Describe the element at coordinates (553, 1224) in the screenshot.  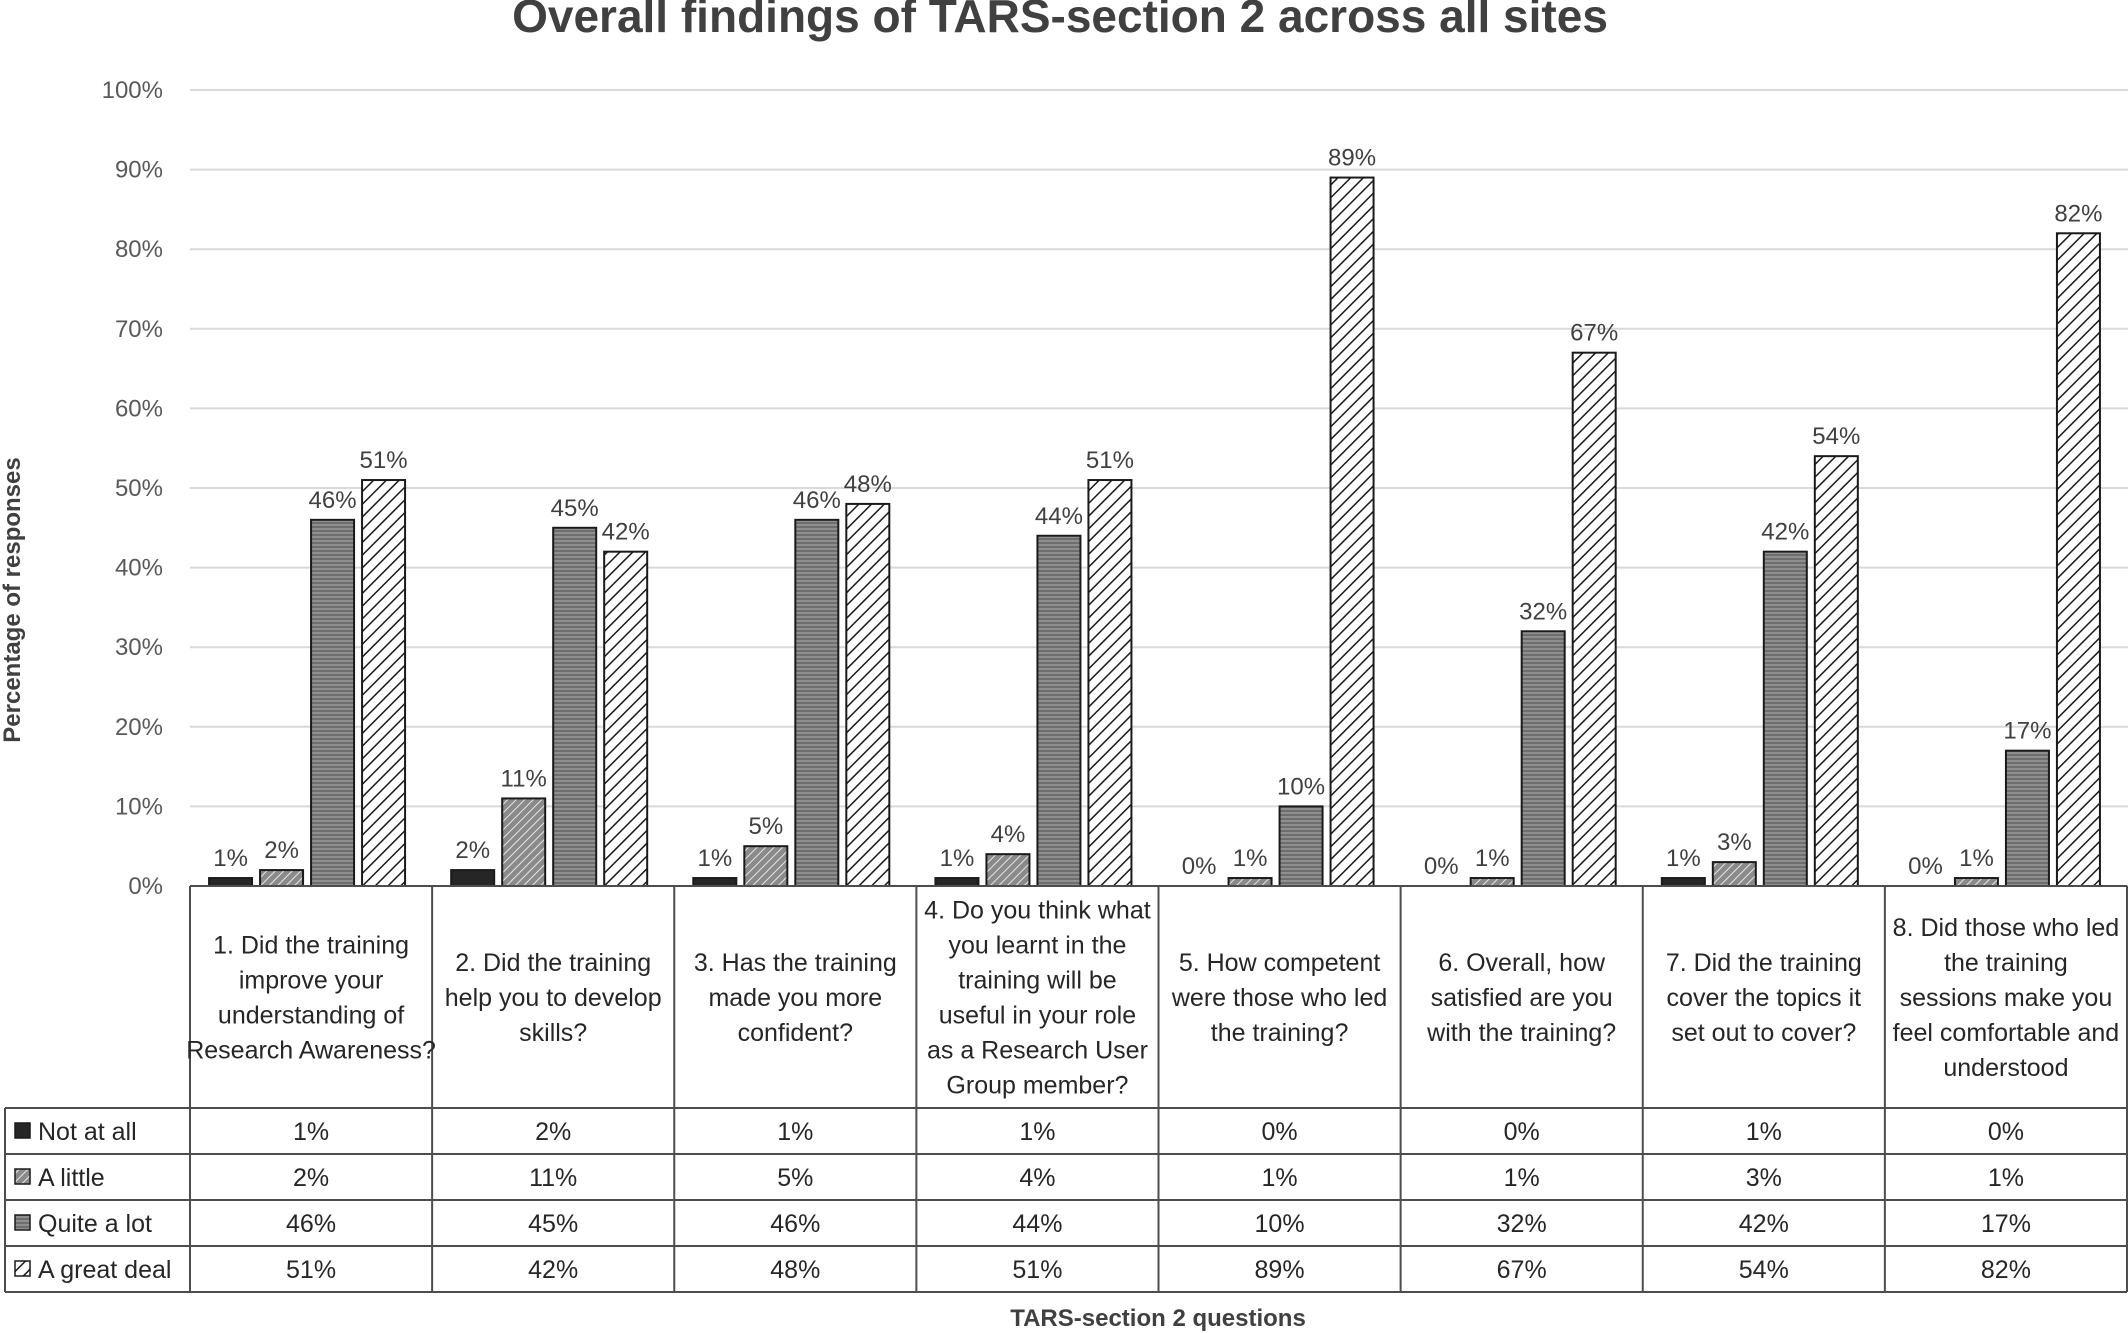
I see `table-cell: 45%` at that location.